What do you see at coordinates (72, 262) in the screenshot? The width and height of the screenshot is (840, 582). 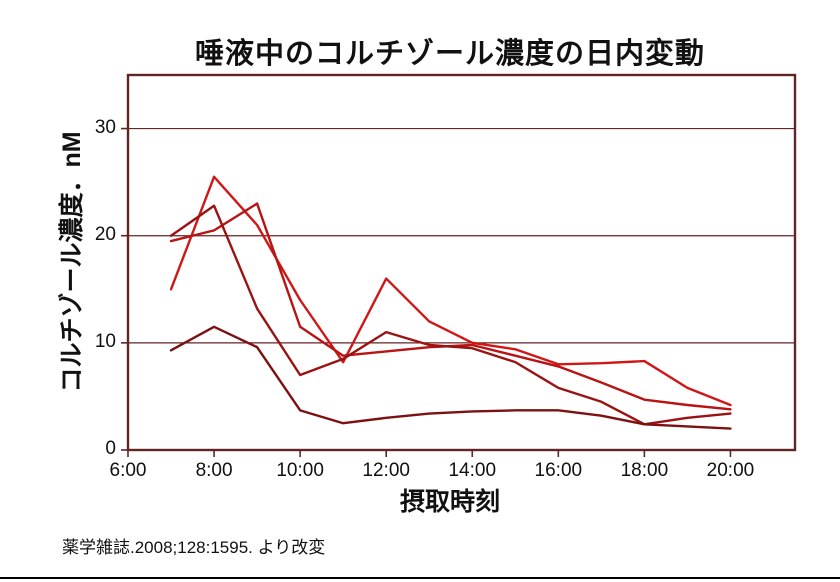 I see `y-axis-label: コルチゾール濃度．nM` at bounding box center [72, 262].